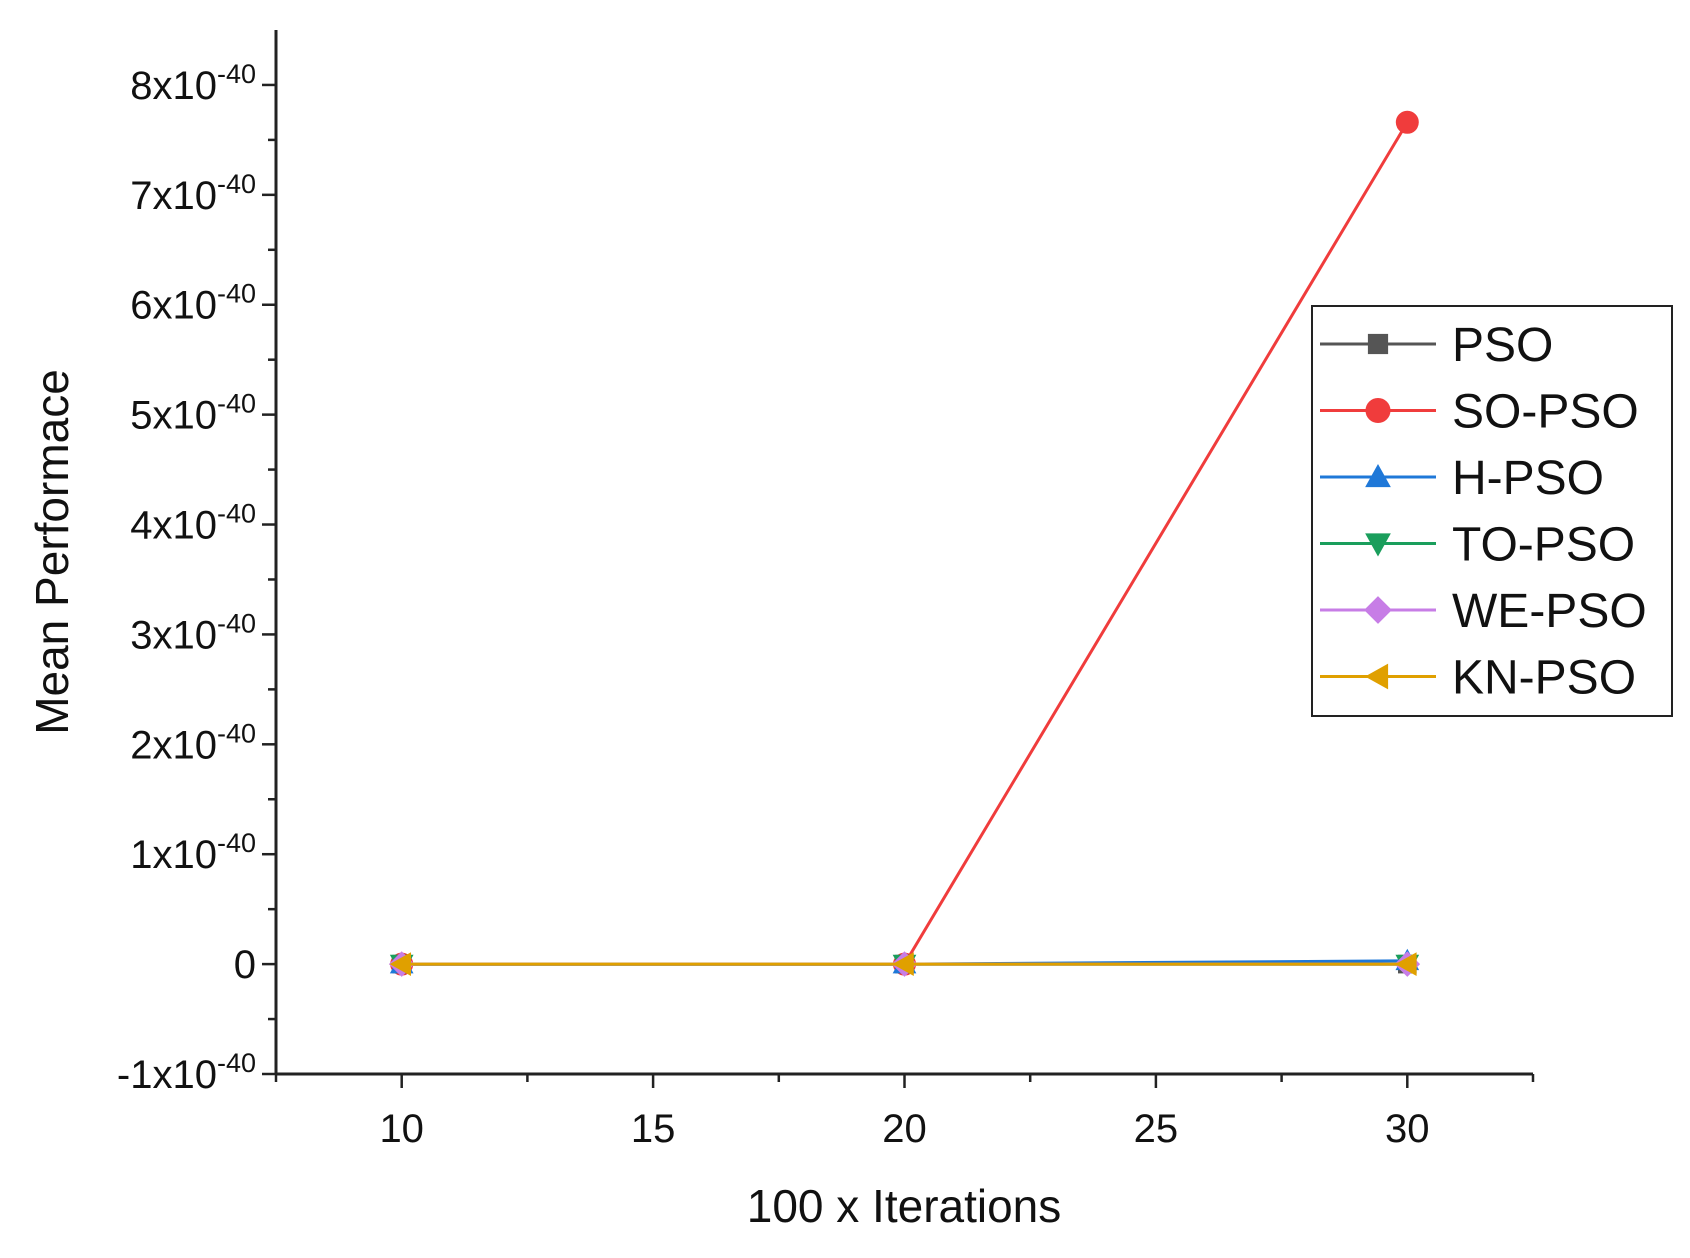 The image size is (1690, 1258). Describe the element at coordinates (1545, 412) in the screenshot. I see `legend-label: SO-PSO` at that location.